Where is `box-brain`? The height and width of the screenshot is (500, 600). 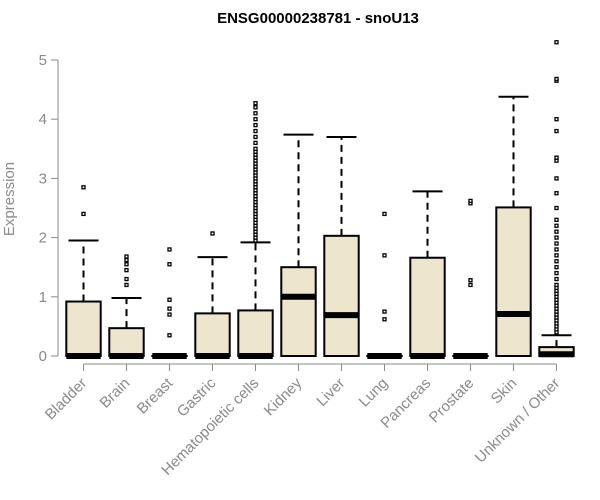 box-brain is located at coordinates (126, 306).